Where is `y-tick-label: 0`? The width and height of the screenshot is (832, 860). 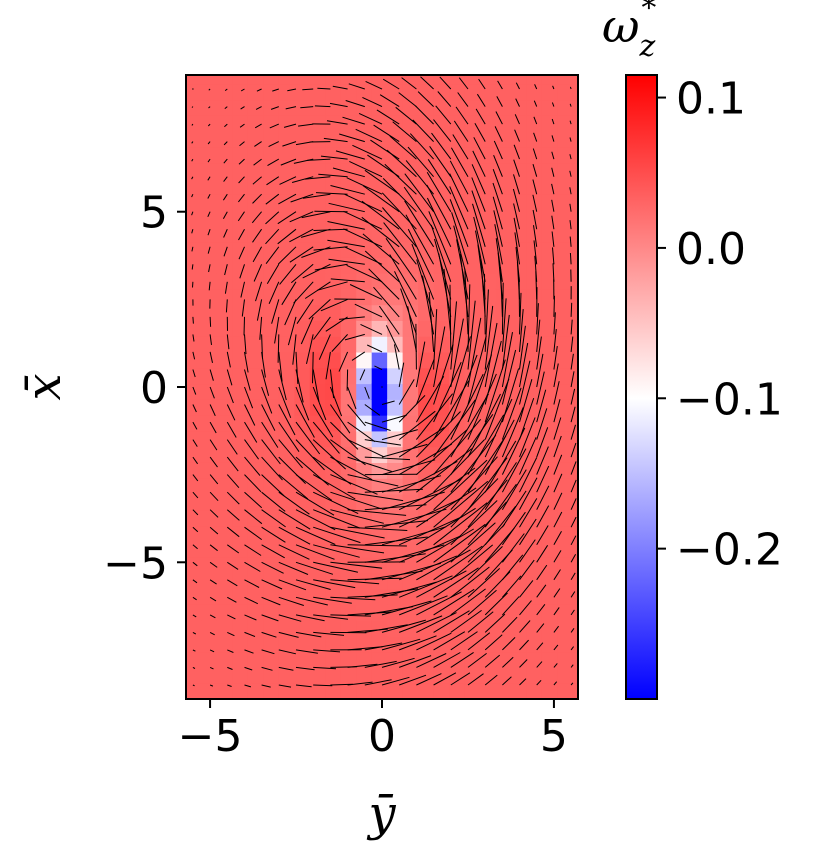 y-tick-label: 0 is located at coordinates (154, 388).